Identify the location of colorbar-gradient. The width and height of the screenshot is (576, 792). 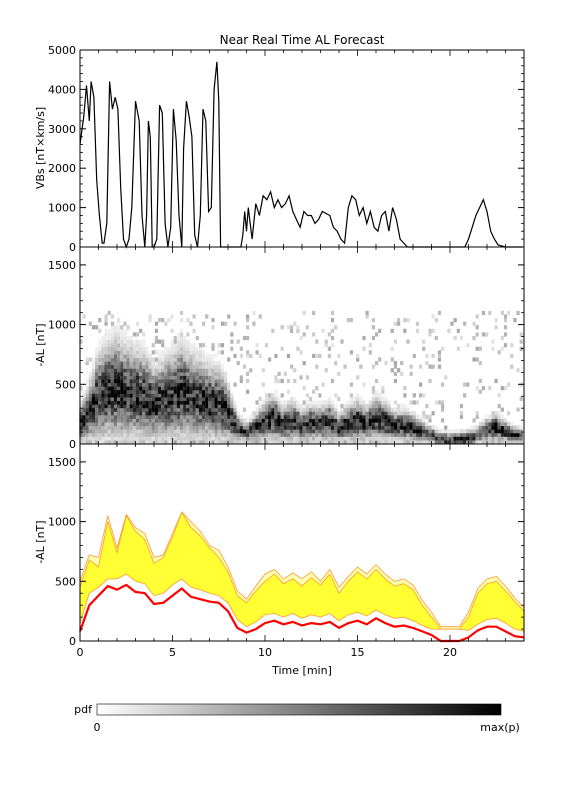
(299, 709).